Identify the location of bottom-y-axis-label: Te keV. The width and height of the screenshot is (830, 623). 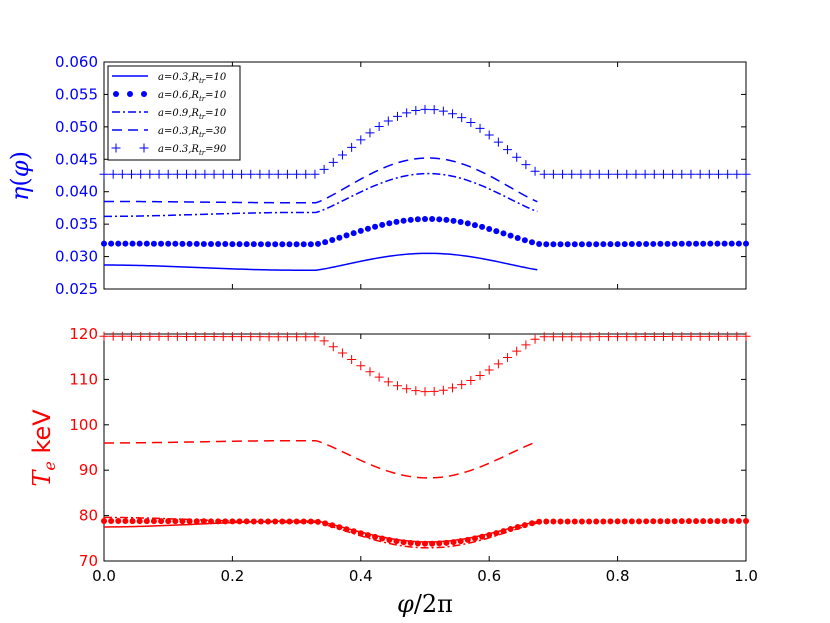
(43, 448).